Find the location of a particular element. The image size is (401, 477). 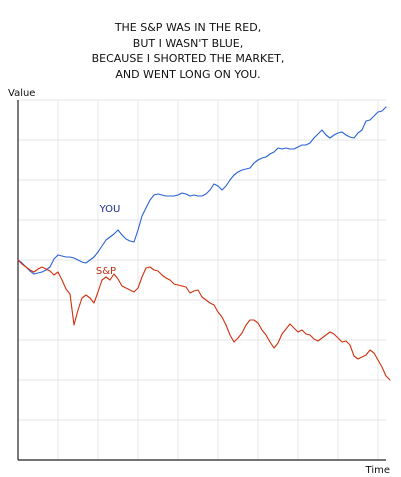

chart-title-line-2: BUT I WASN'T BLUE, is located at coordinates (188, 43).